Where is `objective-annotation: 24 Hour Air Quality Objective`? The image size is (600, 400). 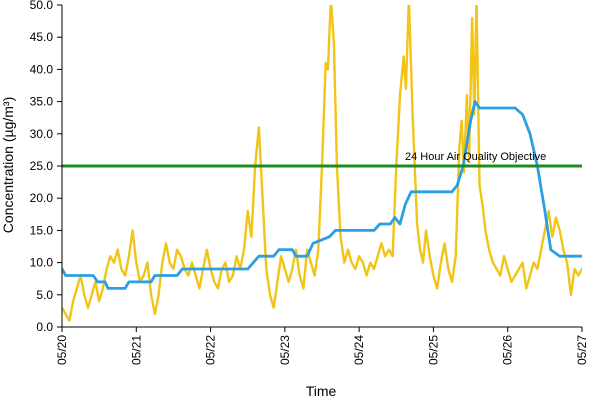
objective-annotation: 24 Hour Air Quality Objective is located at coordinates (475, 157).